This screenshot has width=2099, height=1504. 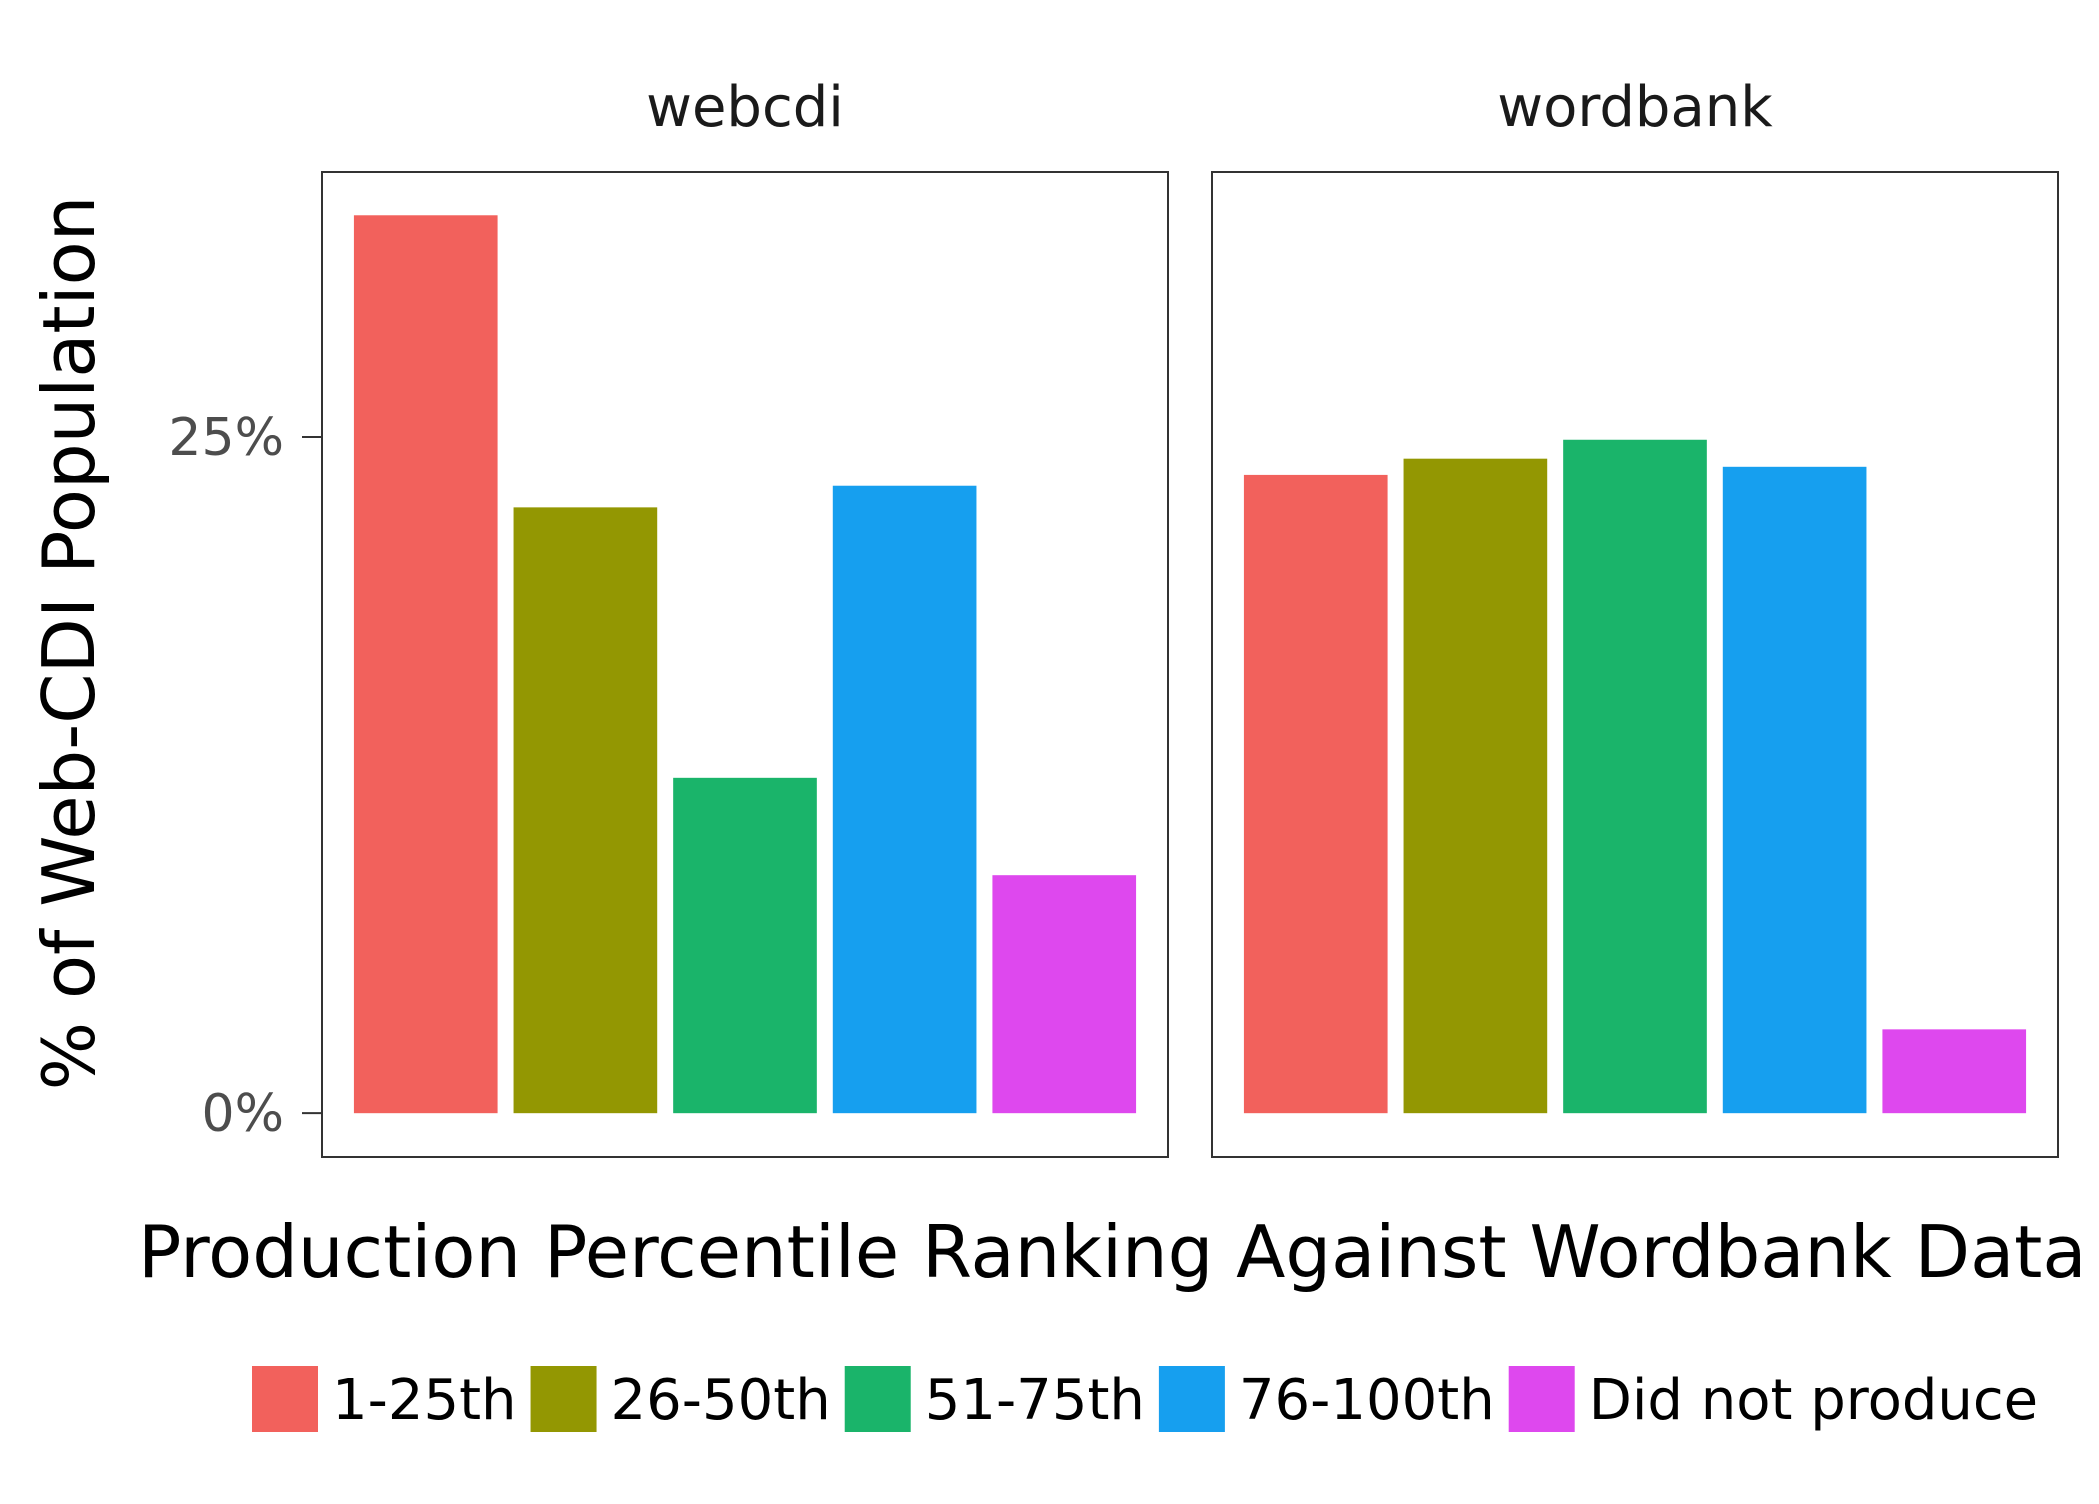 I want to click on y-axis-title: % of Web-CDI Population, so click(x=69, y=643).